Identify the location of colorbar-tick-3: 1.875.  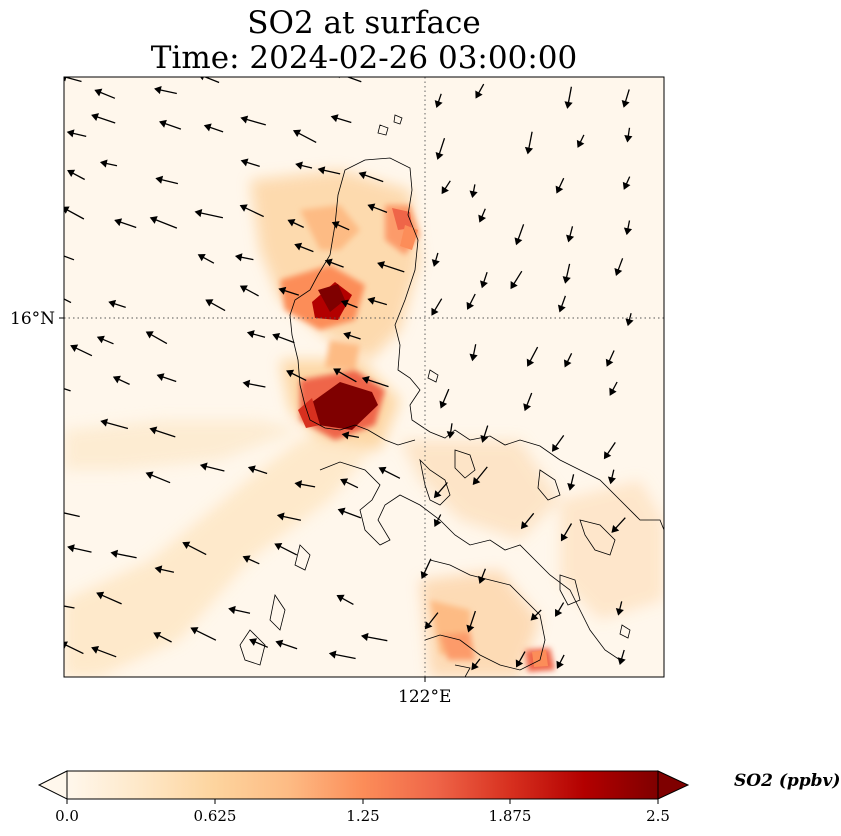
(510, 816).